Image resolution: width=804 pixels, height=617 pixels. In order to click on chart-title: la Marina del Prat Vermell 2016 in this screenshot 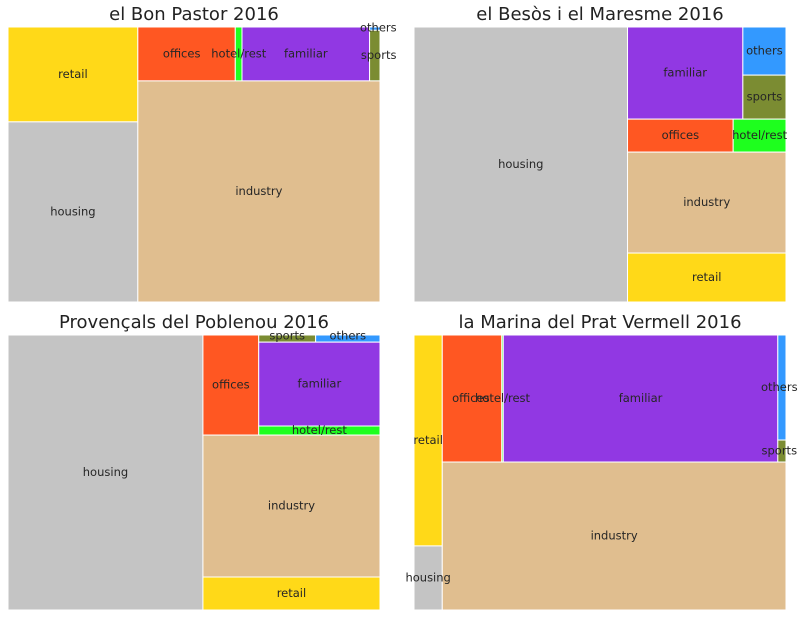, I will do `click(600, 322)`.